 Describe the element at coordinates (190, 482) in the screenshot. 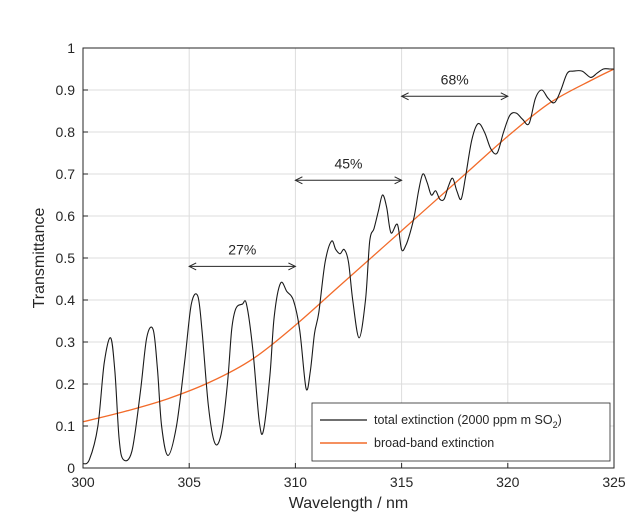

I see `x-tick-label: 305` at that location.